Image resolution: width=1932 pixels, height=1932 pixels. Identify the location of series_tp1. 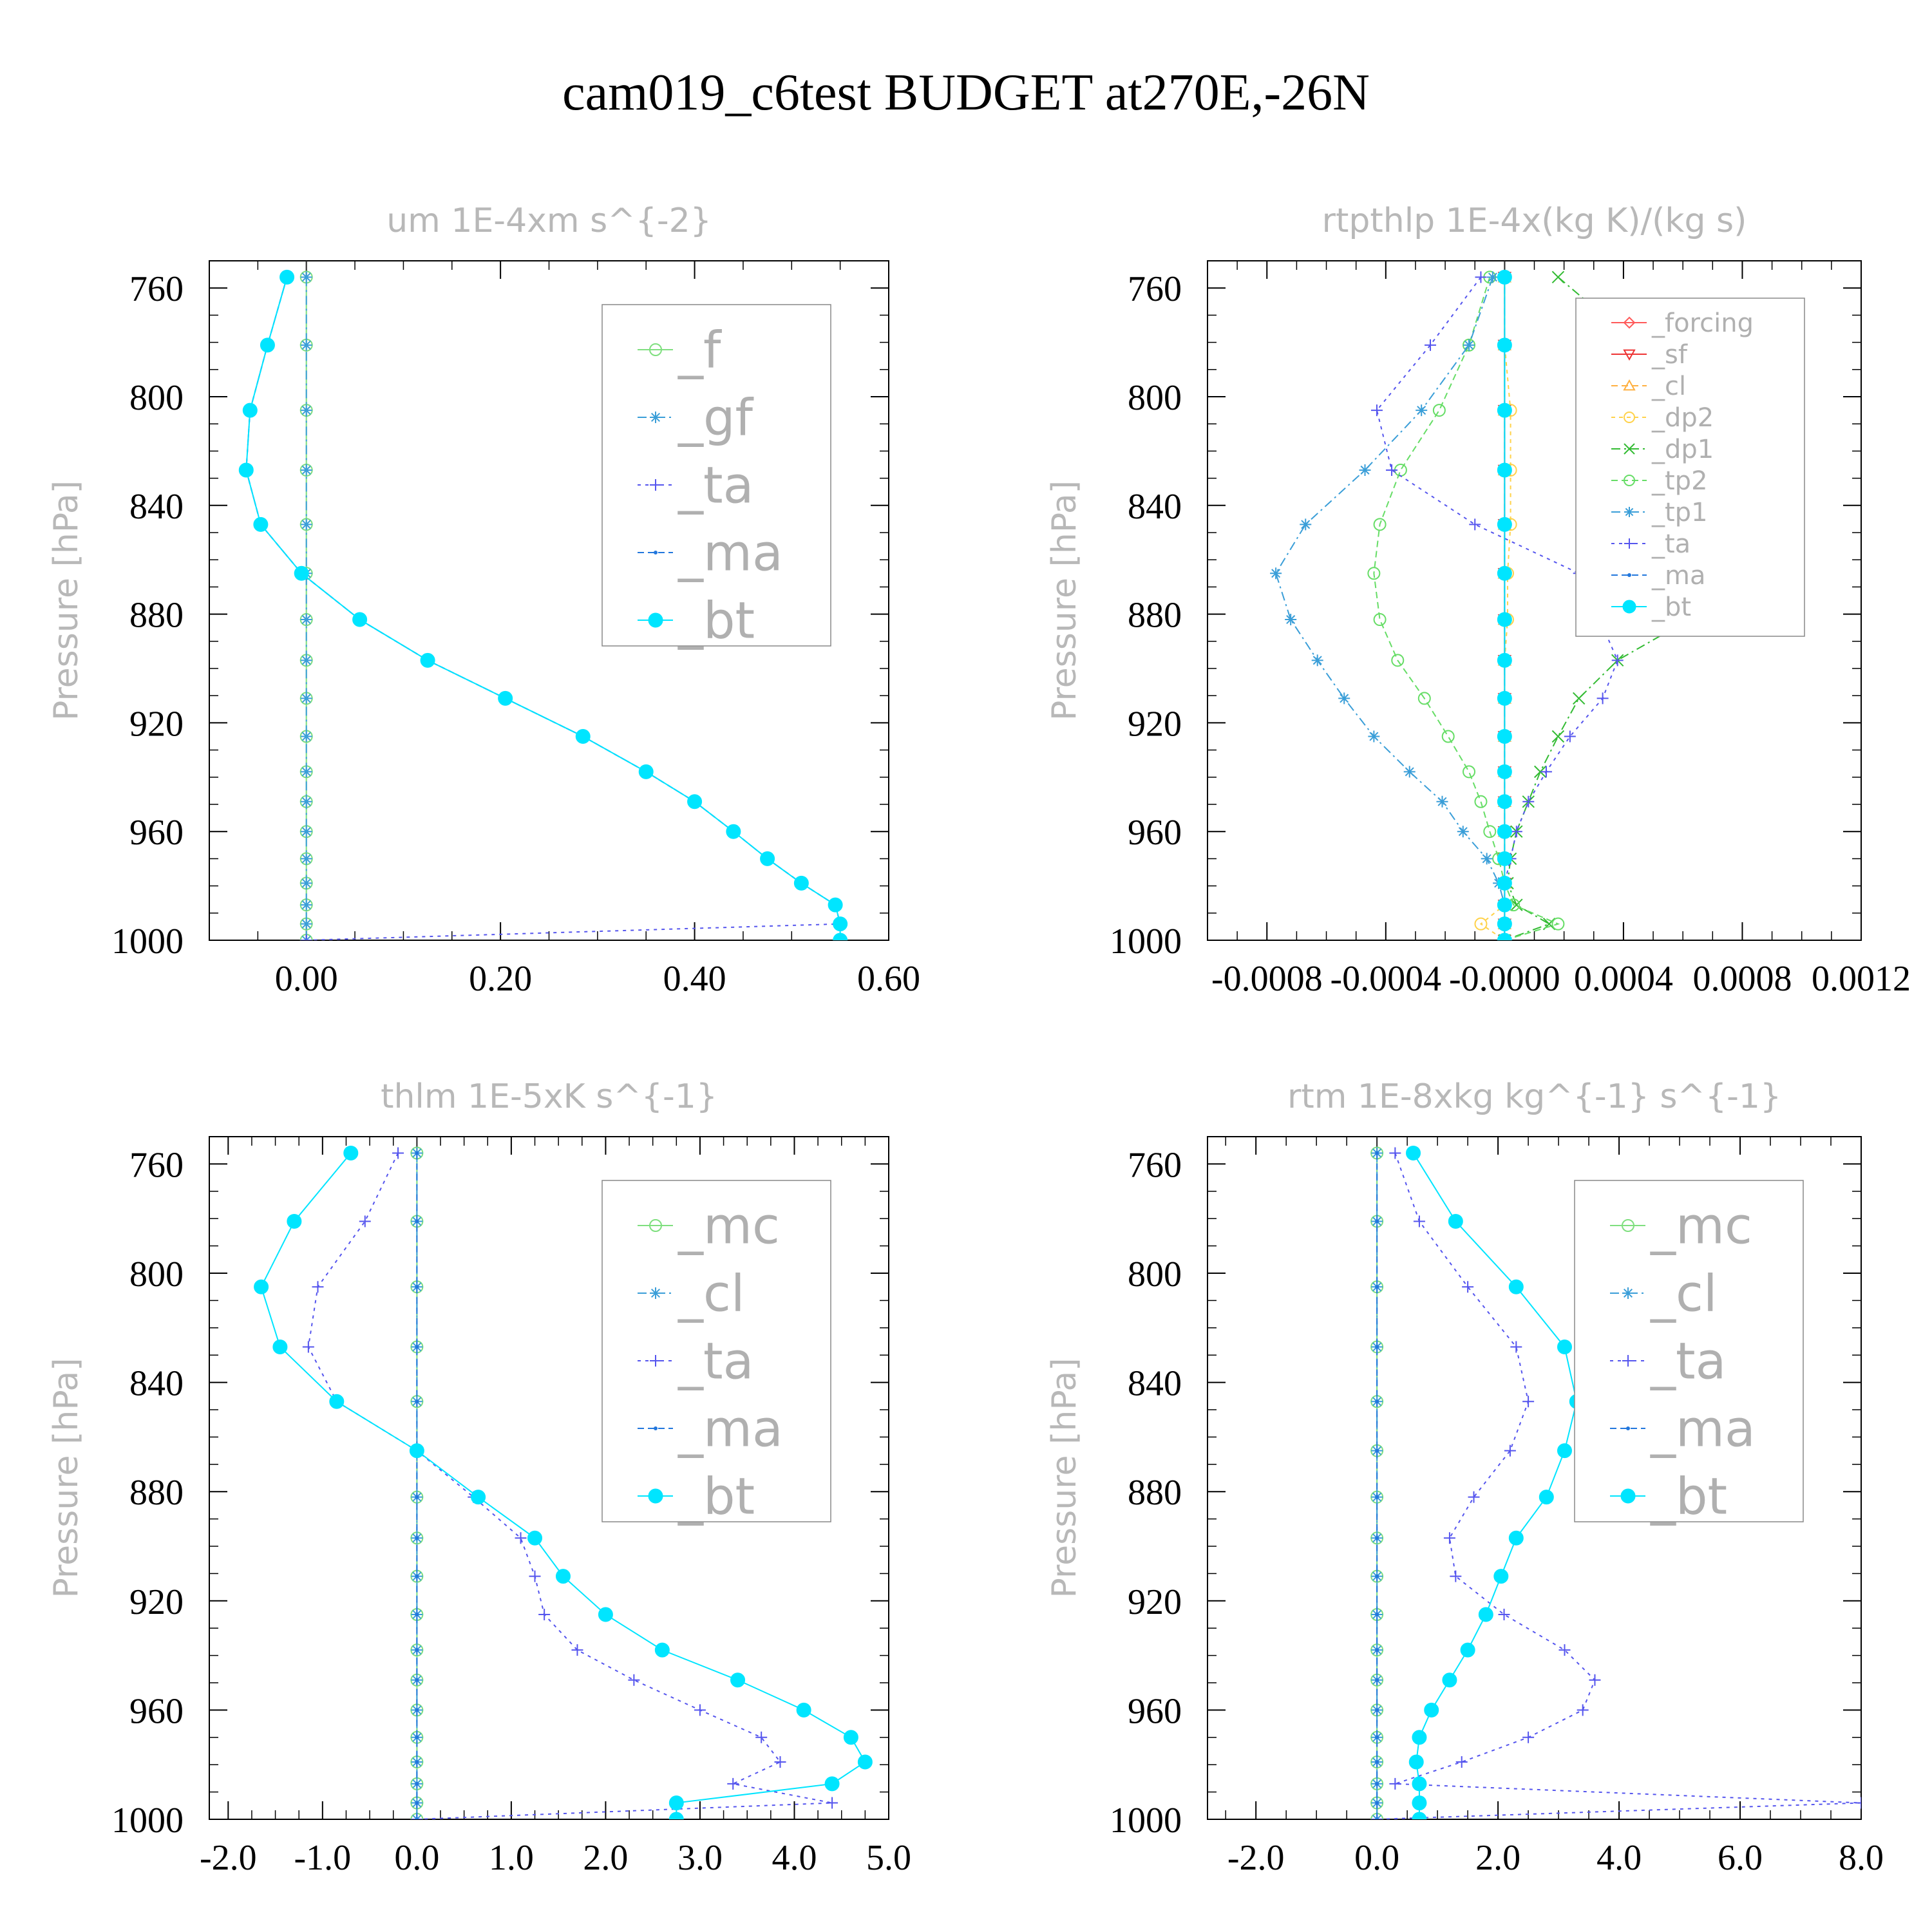
(1390, 605).